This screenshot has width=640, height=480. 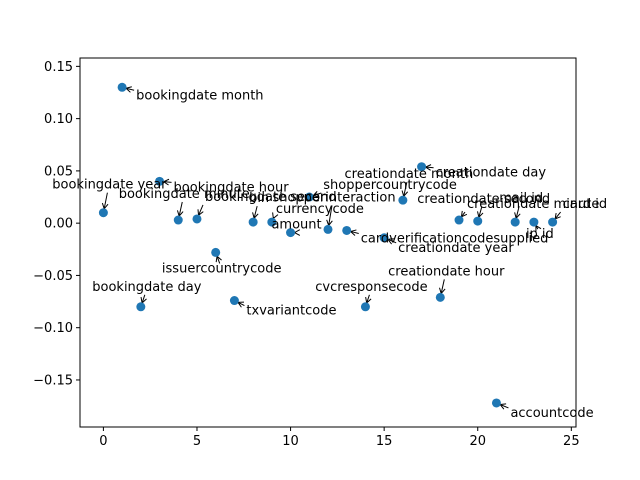 What do you see at coordinates (290, 441) in the screenshot?
I see `x-tick-label: 10` at bounding box center [290, 441].